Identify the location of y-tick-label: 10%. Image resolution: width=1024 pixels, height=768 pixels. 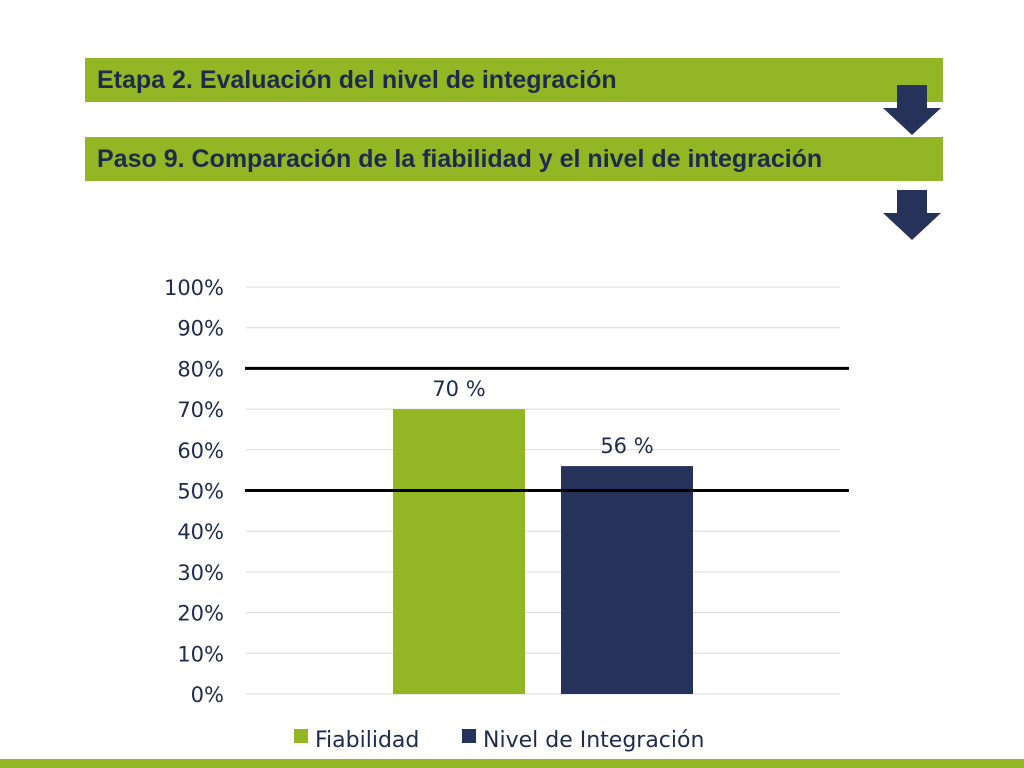
(200, 654).